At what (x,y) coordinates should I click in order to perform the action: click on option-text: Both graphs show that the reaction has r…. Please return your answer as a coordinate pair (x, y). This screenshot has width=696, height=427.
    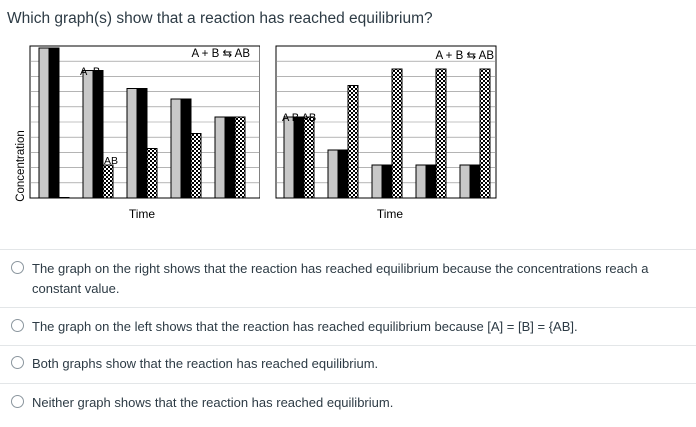
    Looking at the image, I should click on (205, 363).